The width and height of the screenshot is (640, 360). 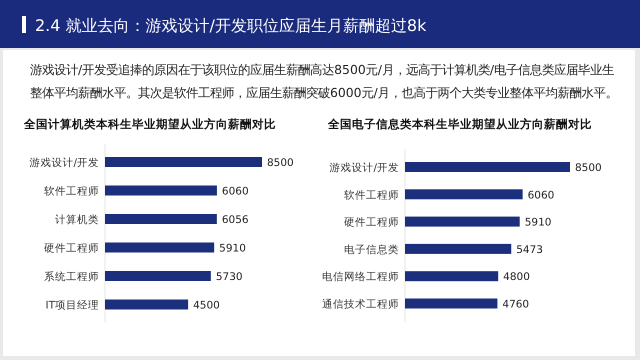 What do you see at coordinates (229, 277) in the screenshot?
I see `data-label: 5730` at bounding box center [229, 277].